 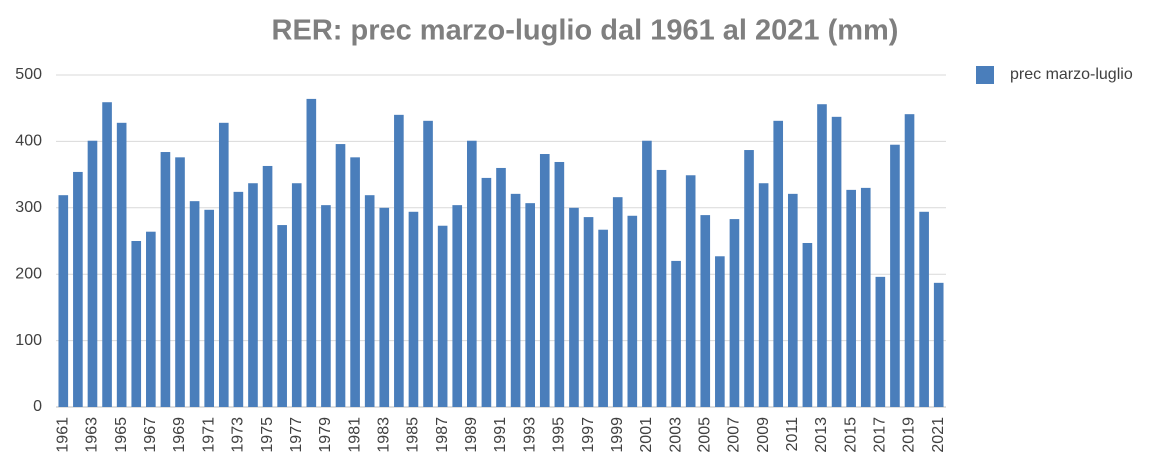 What do you see at coordinates (267, 435) in the screenshot?
I see `x-tick-label: 1975` at bounding box center [267, 435].